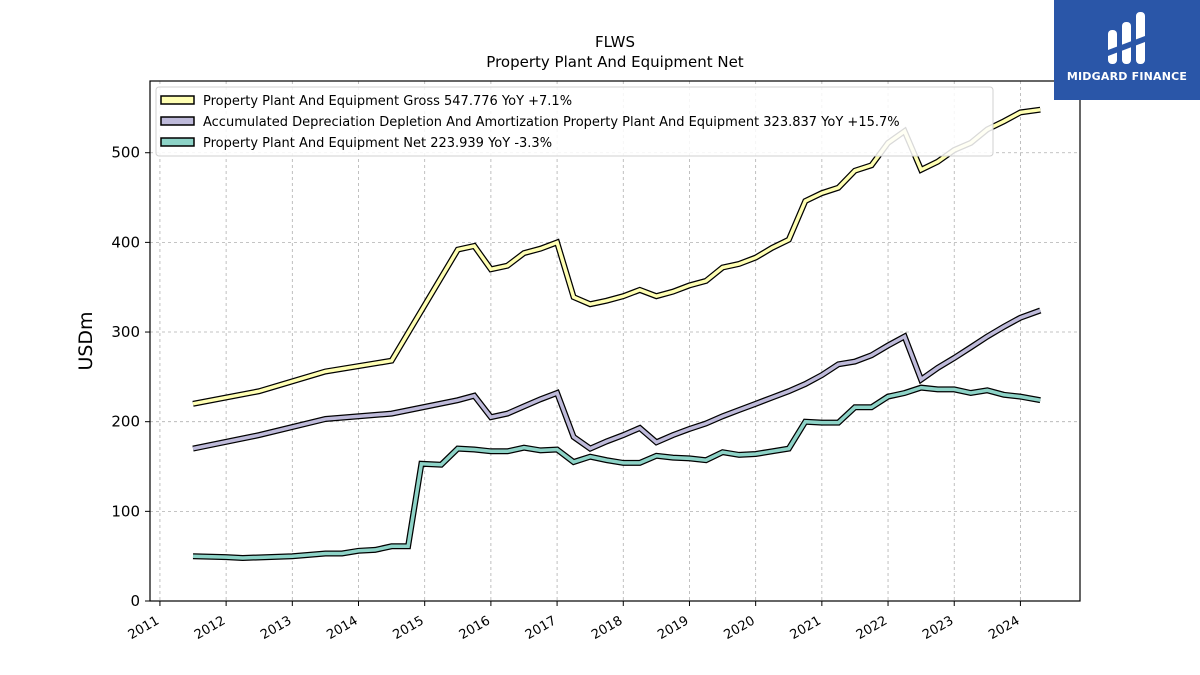 This screenshot has height=675, width=1200. Describe the element at coordinates (125, 332) in the screenshot. I see `y-tick-label: 300` at that location.